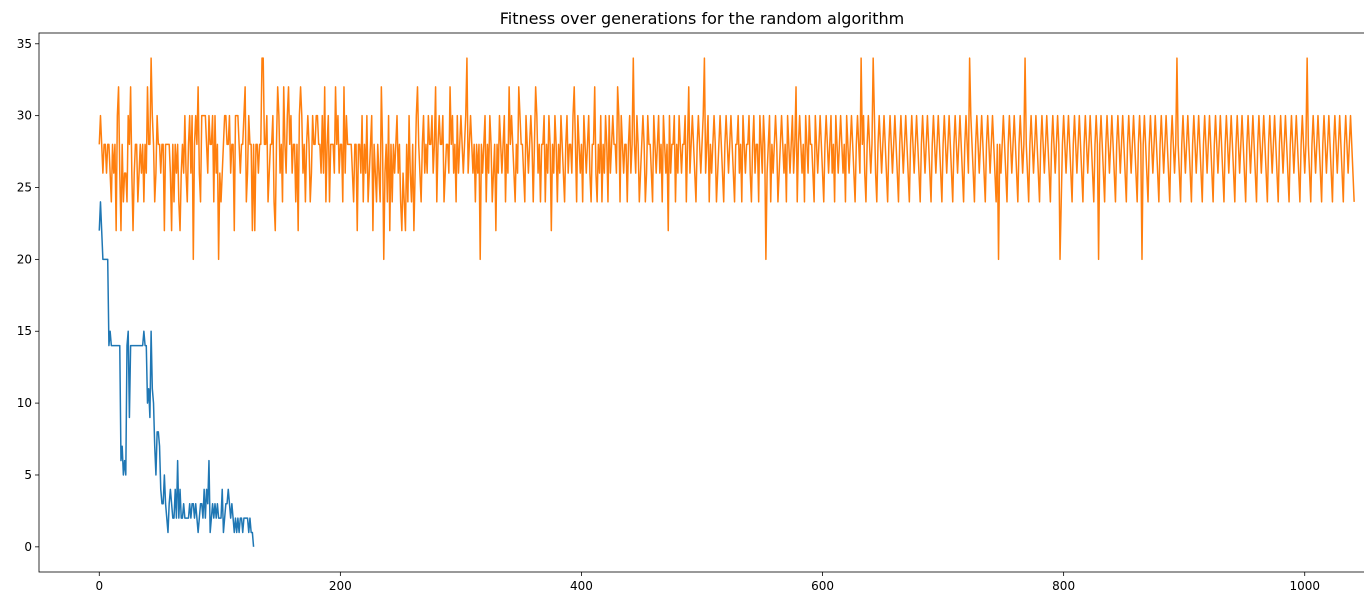 The height and width of the screenshot is (609, 1364). I want to click on x-tick-label: 800, so click(1063, 586).